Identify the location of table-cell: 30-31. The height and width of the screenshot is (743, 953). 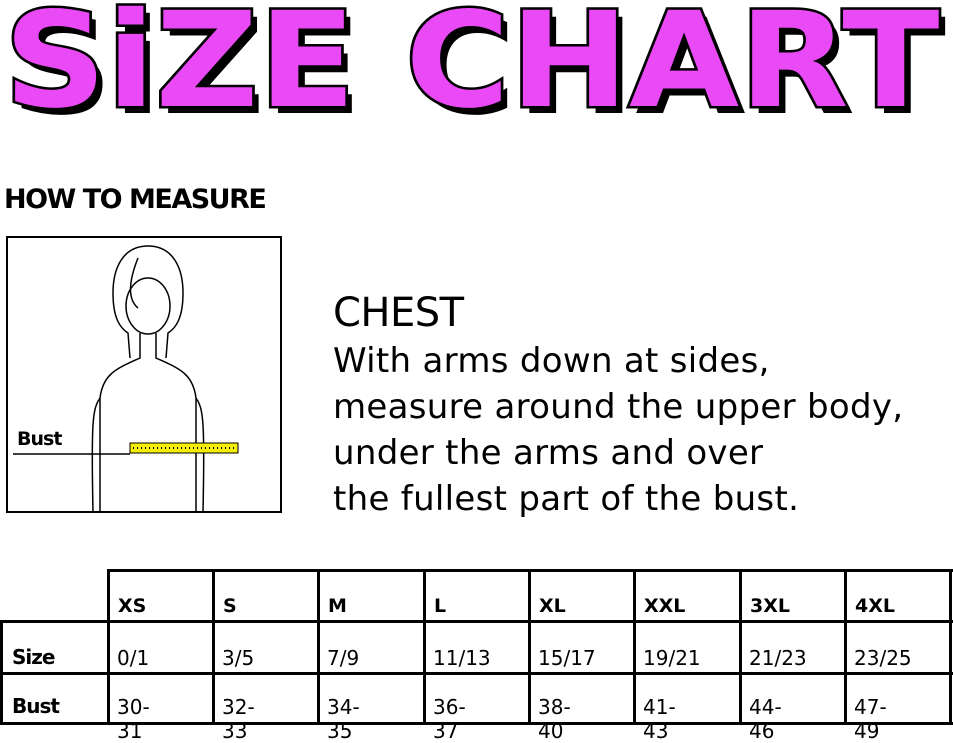
(133, 719).